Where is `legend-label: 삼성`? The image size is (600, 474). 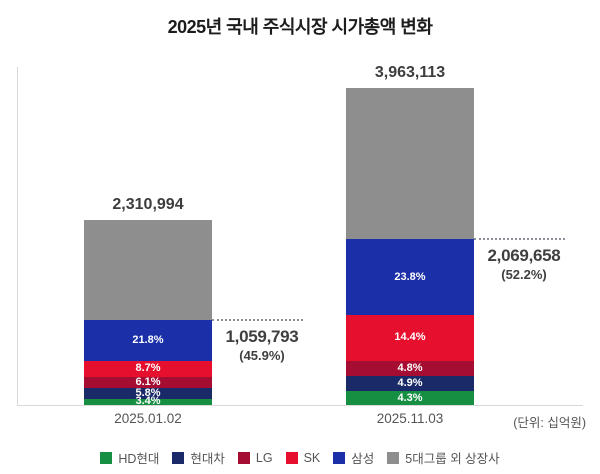
legend-label: 삼성 is located at coordinates (363, 459).